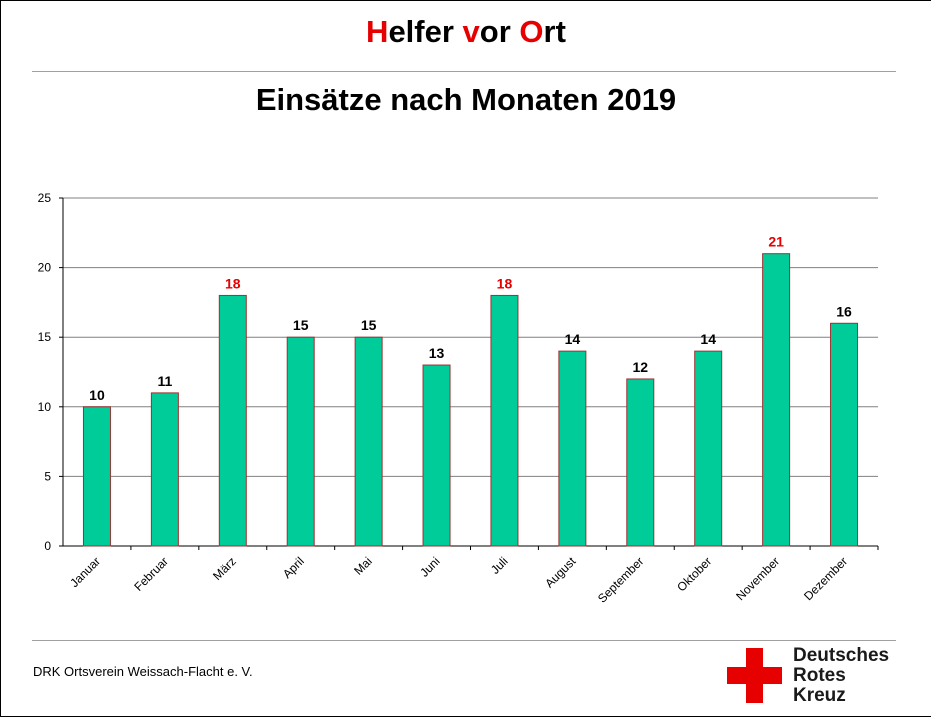 The image size is (932, 718). What do you see at coordinates (708, 448) in the screenshot?
I see `bar-oktober` at bounding box center [708, 448].